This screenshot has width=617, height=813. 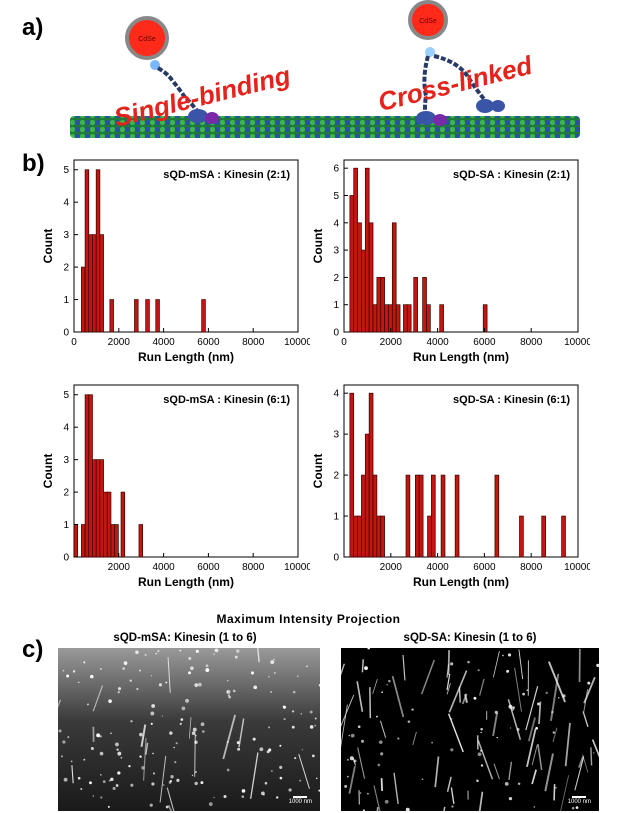 I want to click on y-tick-label: 2, so click(x=336, y=476).